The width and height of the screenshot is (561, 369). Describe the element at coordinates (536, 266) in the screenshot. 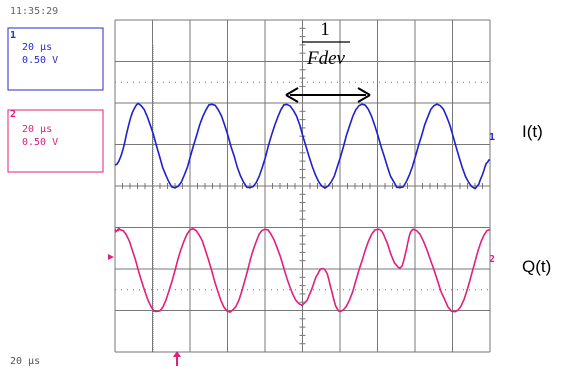

I see `trace-name: Q(t)` at that location.